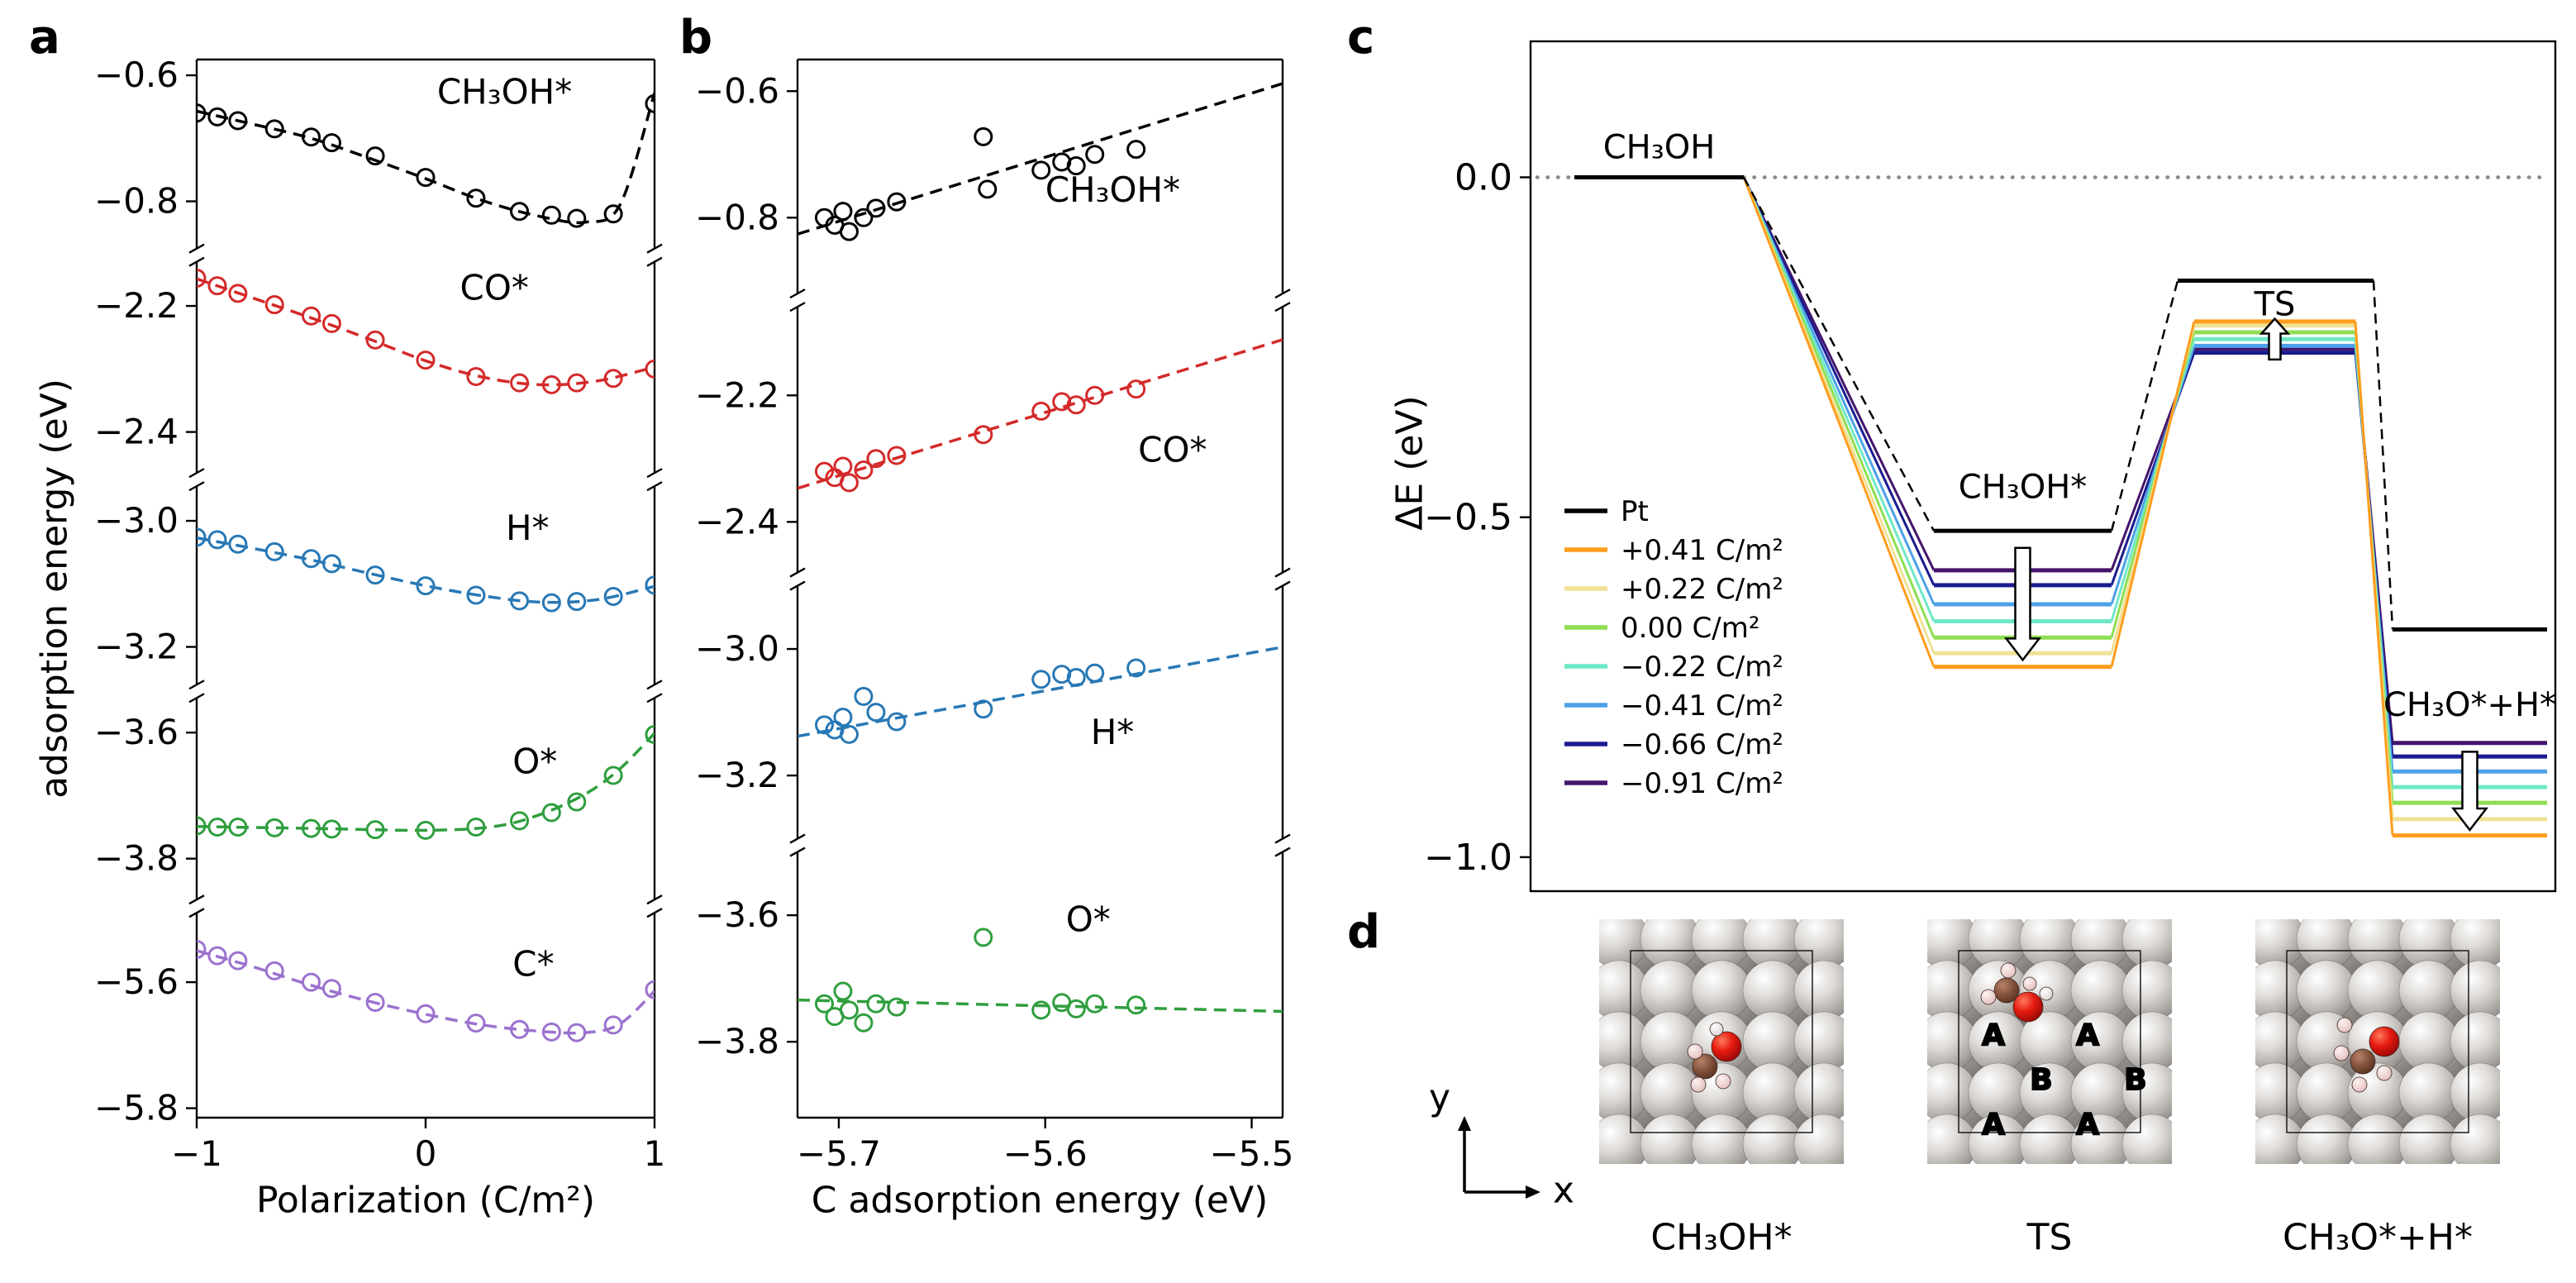 Image resolution: width=2576 pixels, height=1283 pixels. I want to click on svg-text: +0.22 C/m², so click(1702, 589).